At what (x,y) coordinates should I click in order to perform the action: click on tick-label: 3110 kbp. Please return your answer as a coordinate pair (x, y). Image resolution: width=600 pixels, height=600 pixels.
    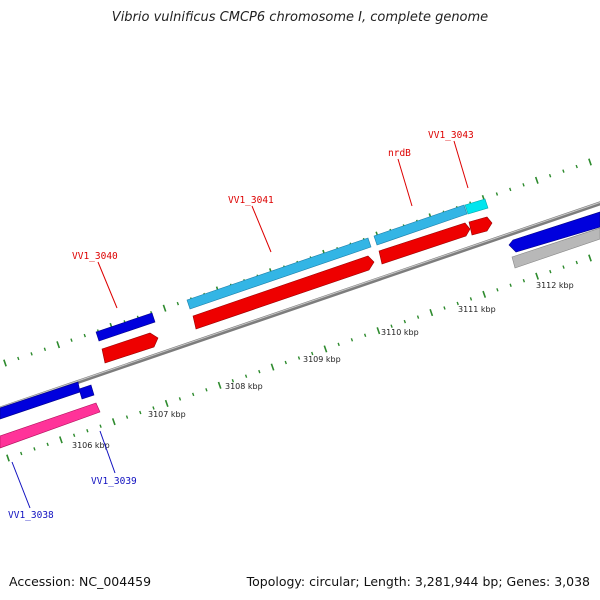
    Looking at the image, I should click on (400, 332).